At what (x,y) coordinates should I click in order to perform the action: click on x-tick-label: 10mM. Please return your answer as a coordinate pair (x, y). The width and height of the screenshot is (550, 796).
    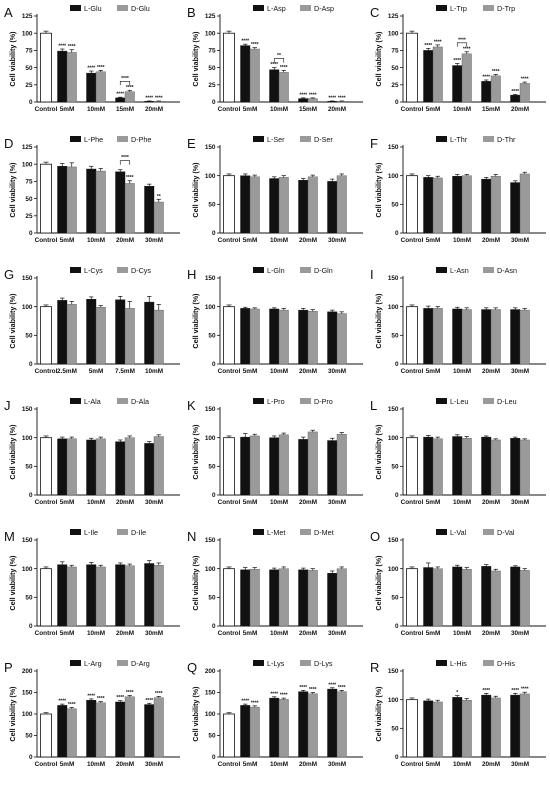
    Looking at the image, I should click on (96, 240).